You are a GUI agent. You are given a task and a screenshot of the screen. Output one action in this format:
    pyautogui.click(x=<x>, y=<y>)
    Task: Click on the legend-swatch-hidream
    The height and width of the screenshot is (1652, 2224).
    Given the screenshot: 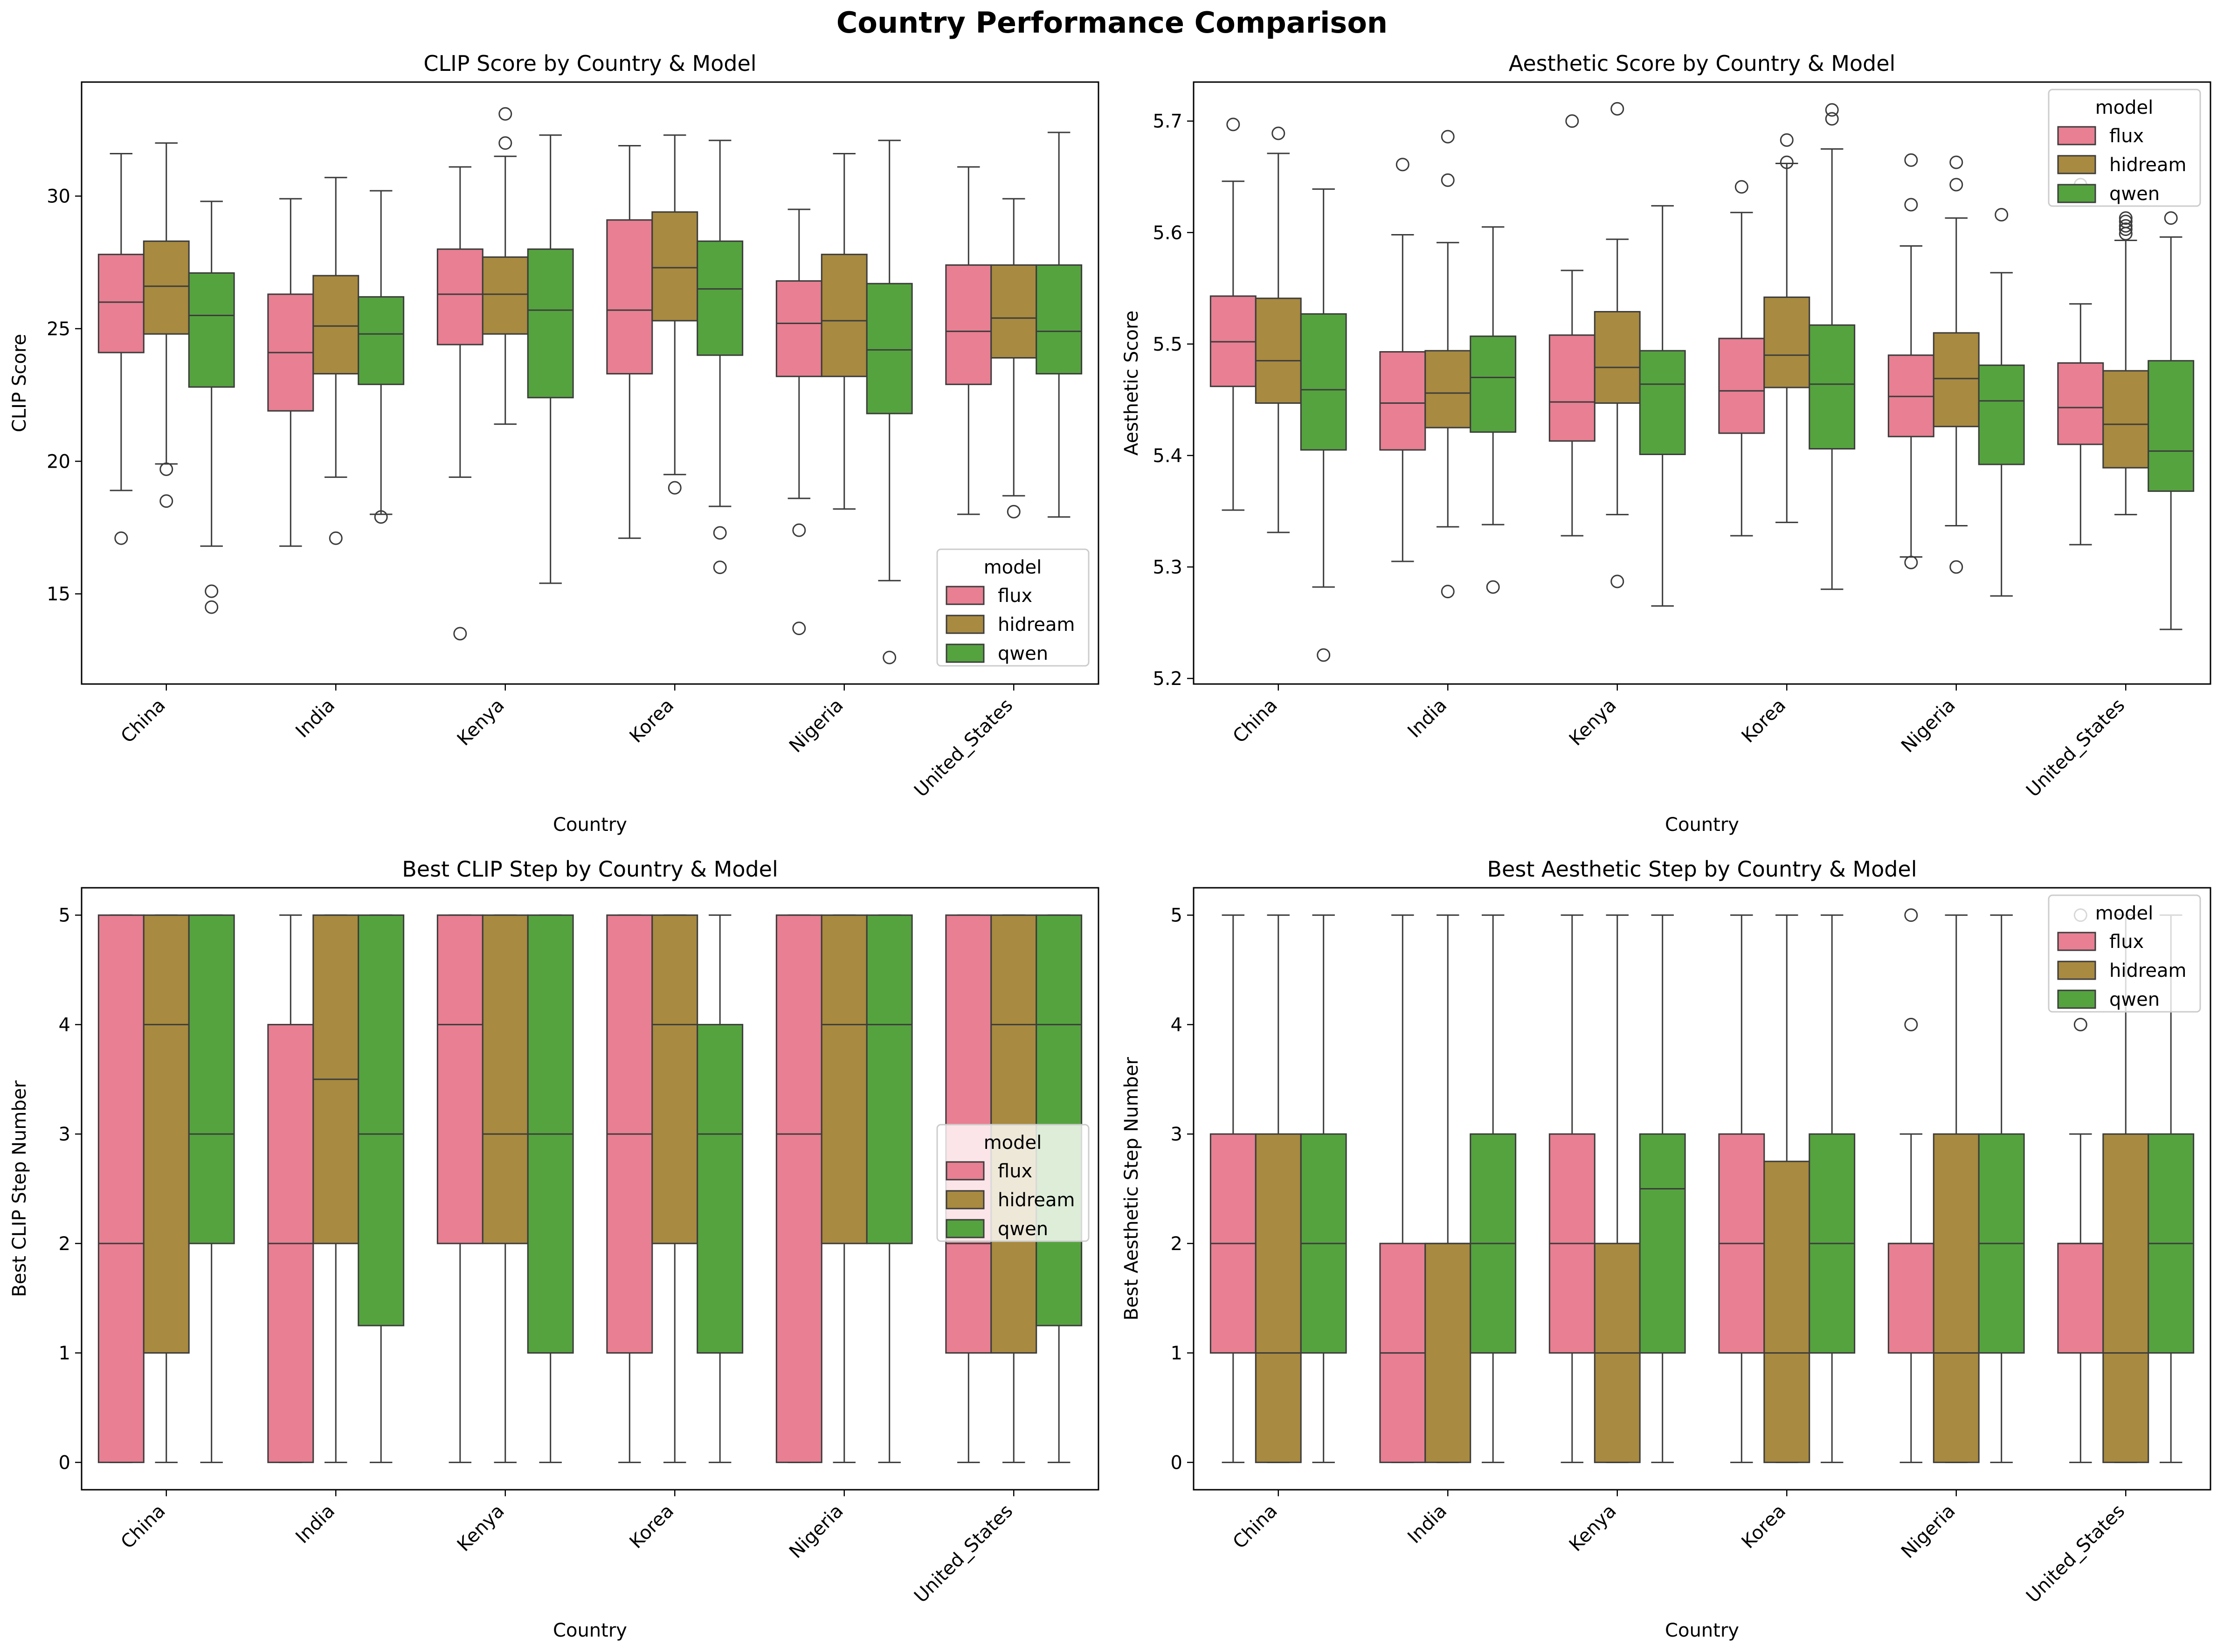 What is the action you would take?
    pyautogui.click(x=965, y=1200)
    